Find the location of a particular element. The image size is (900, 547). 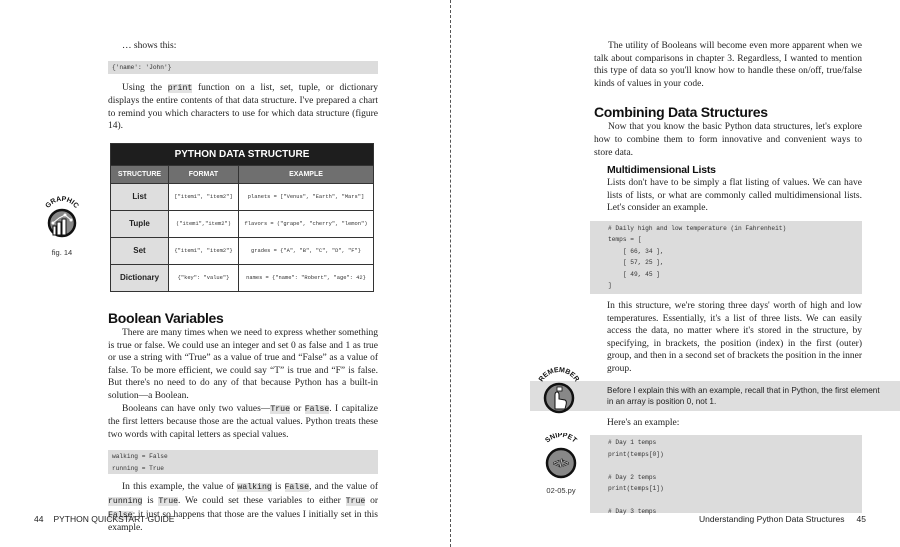

header-example: EXAMPLE is located at coordinates (306, 174).